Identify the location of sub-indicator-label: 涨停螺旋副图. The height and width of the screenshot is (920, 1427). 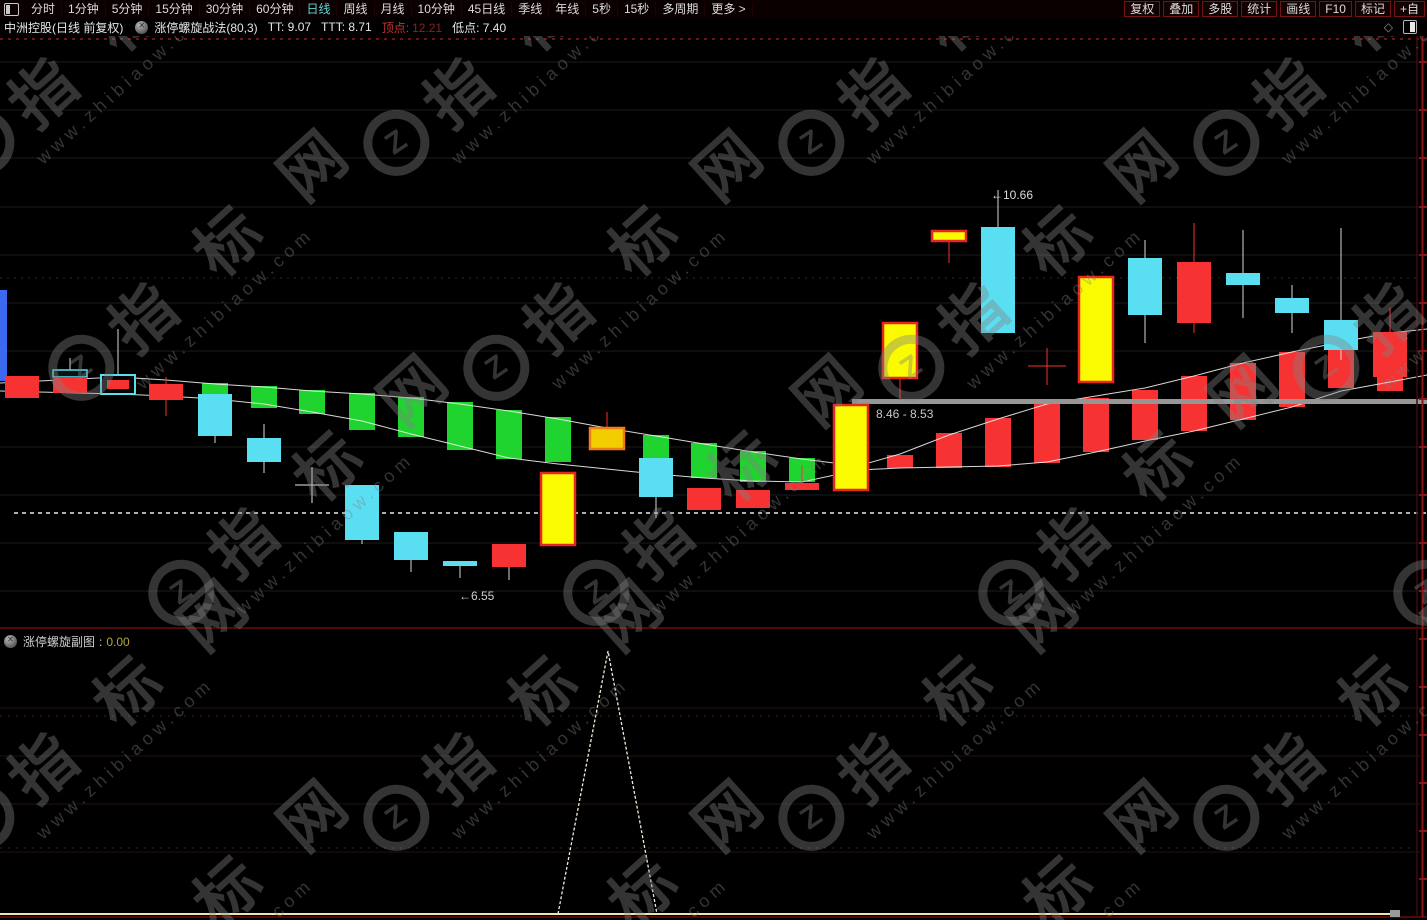
(59, 642).